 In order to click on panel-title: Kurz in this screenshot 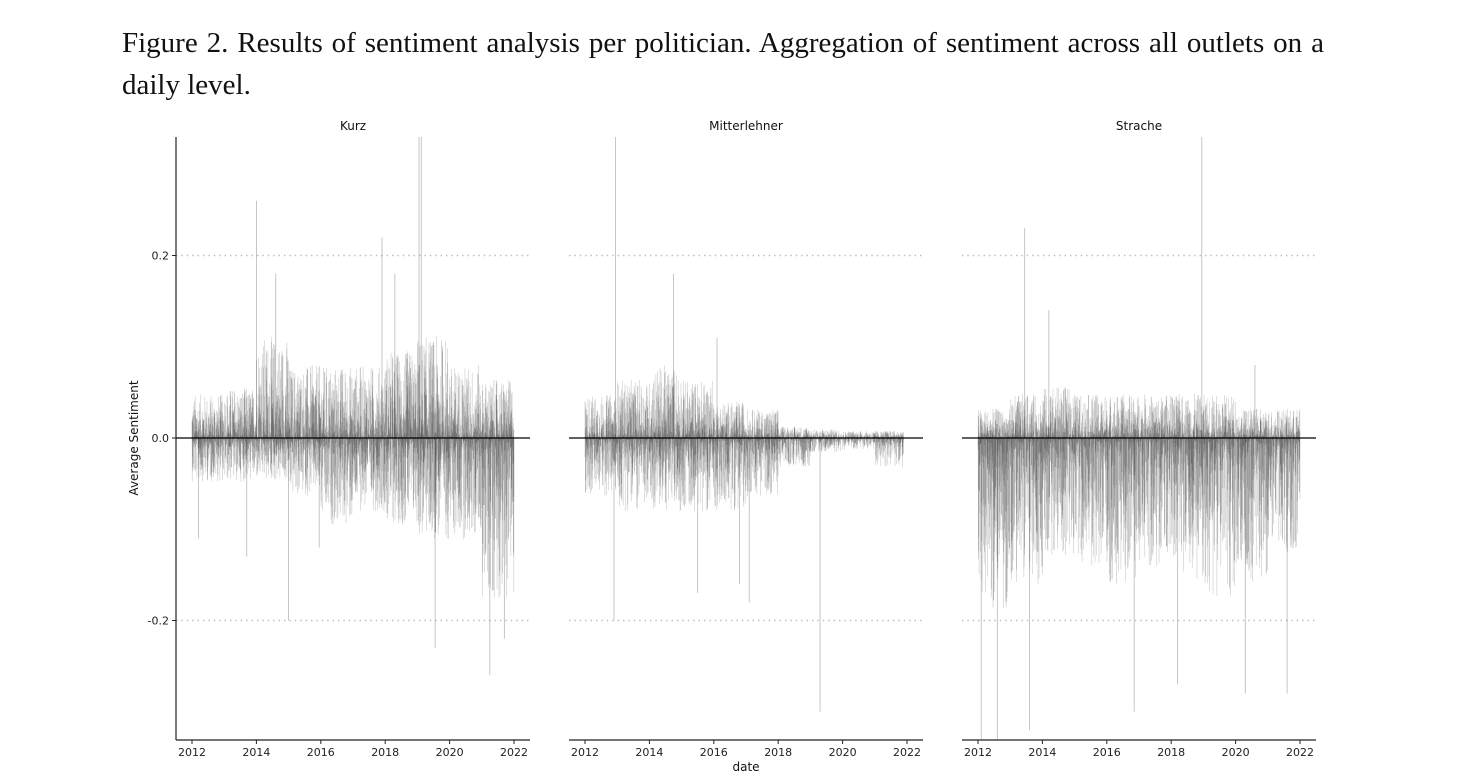, I will do `click(353, 126)`.